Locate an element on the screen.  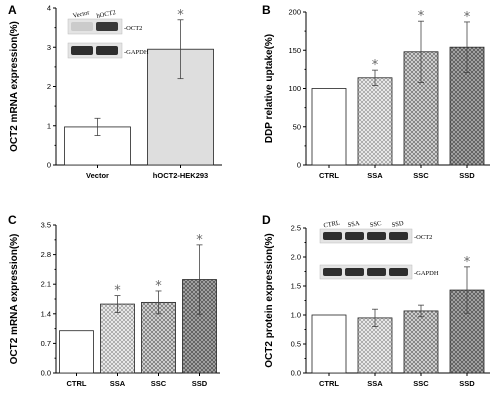
western-blot-inset: -OCT2 -GAPDH CTRL SSA SSC SSD is located at coordinates (379, 250).